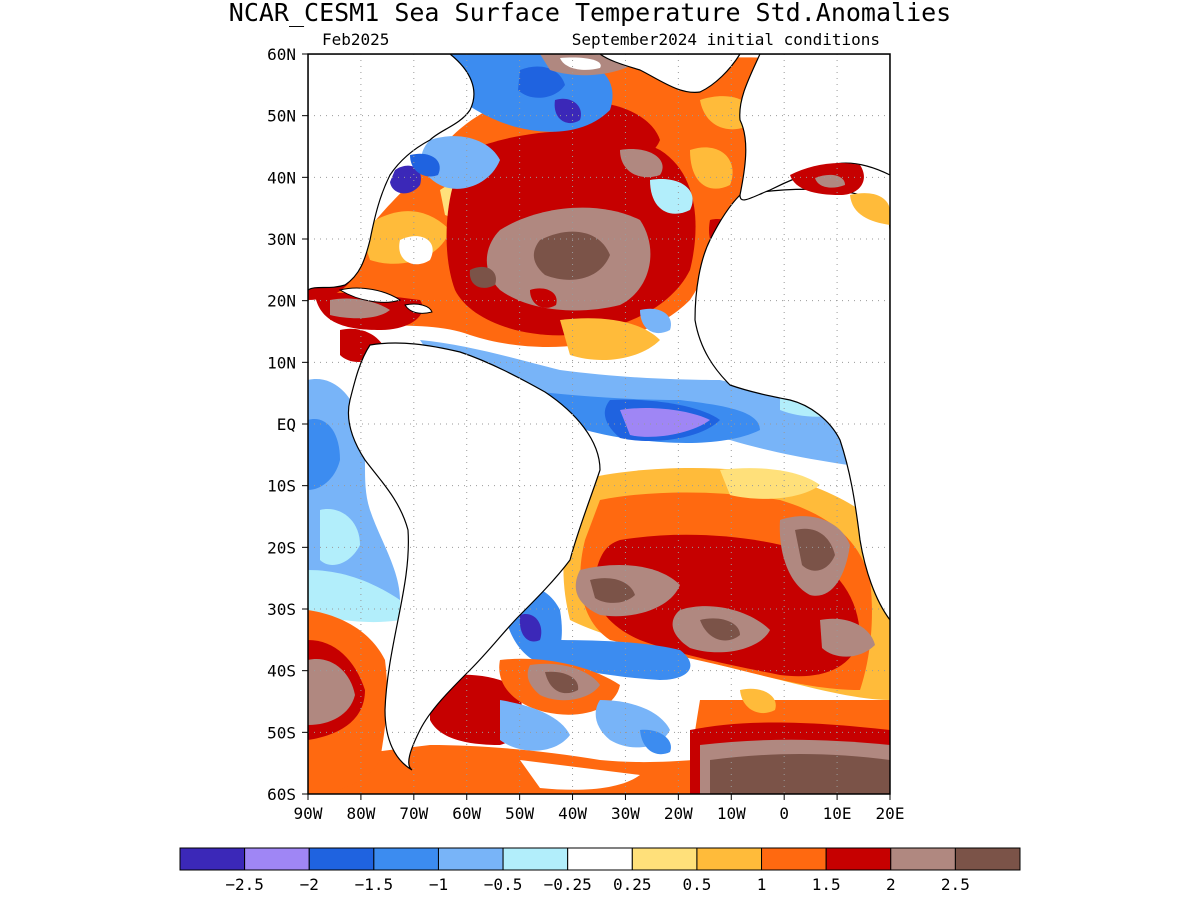 This screenshot has height=900, width=1200. I want to click on lon-label: 50W, so click(519, 813).